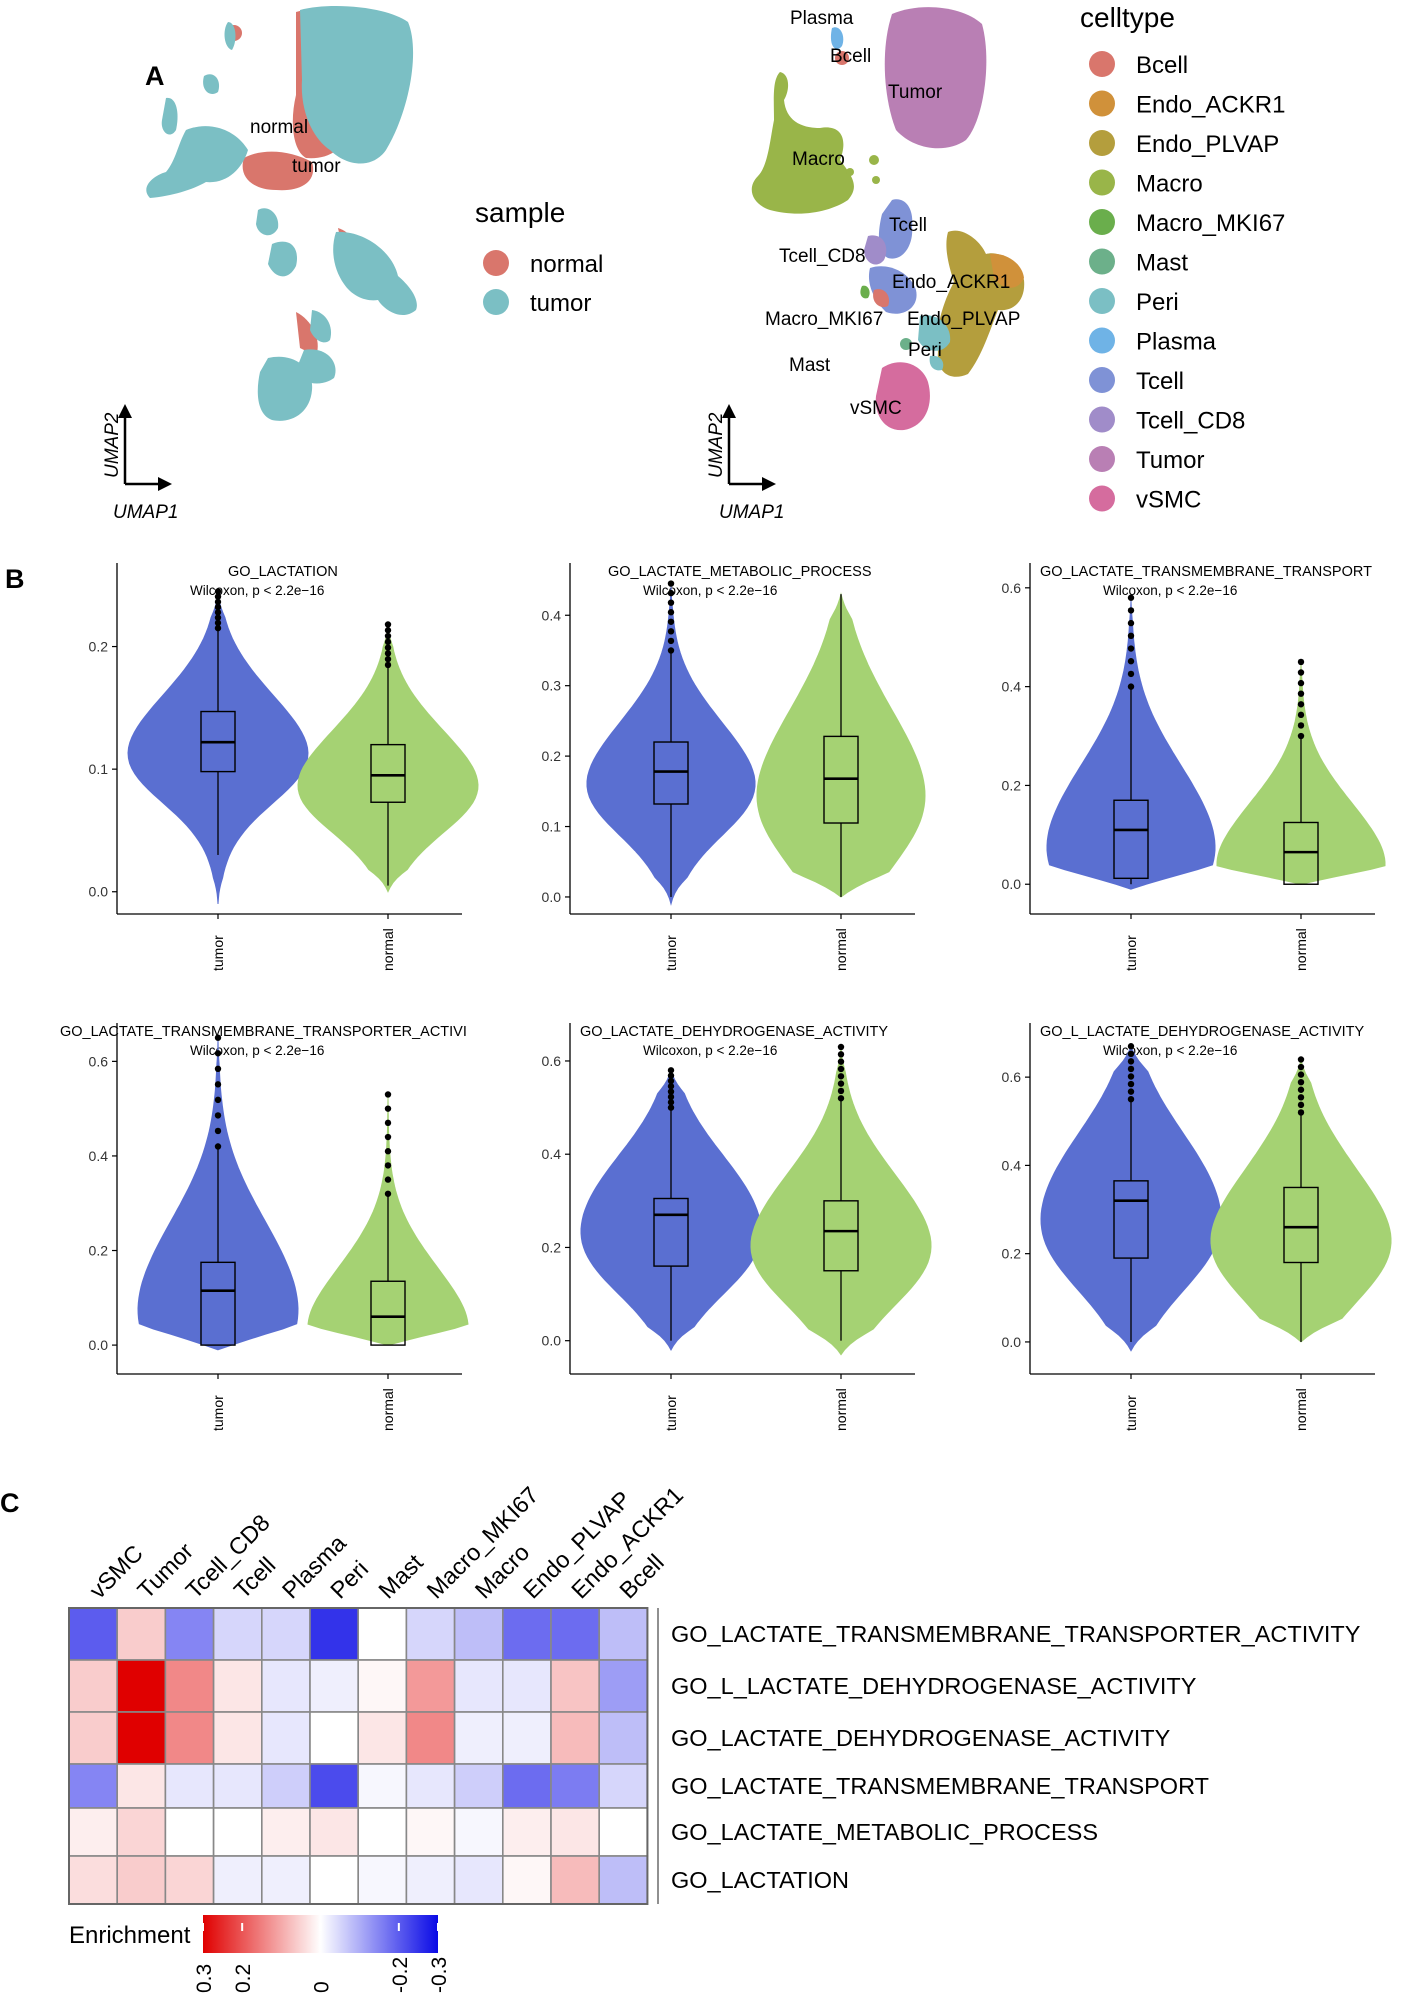 This screenshot has height=2009, width=1414. What do you see at coordinates (1202, 1032) in the screenshot?
I see `violin-title: GO_L_LACTATE_DEHYDROGENASE_ACTIVITY` at bounding box center [1202, 1032].